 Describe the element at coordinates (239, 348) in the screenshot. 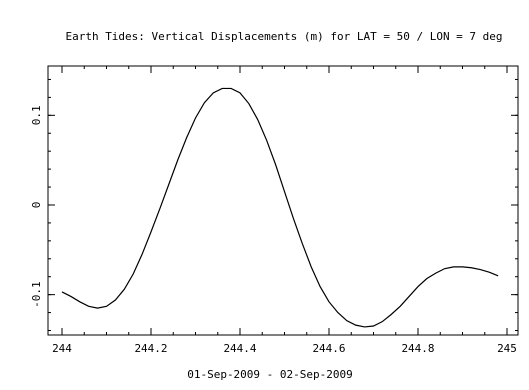

I see `x-tick-label: 244.4` at that location.